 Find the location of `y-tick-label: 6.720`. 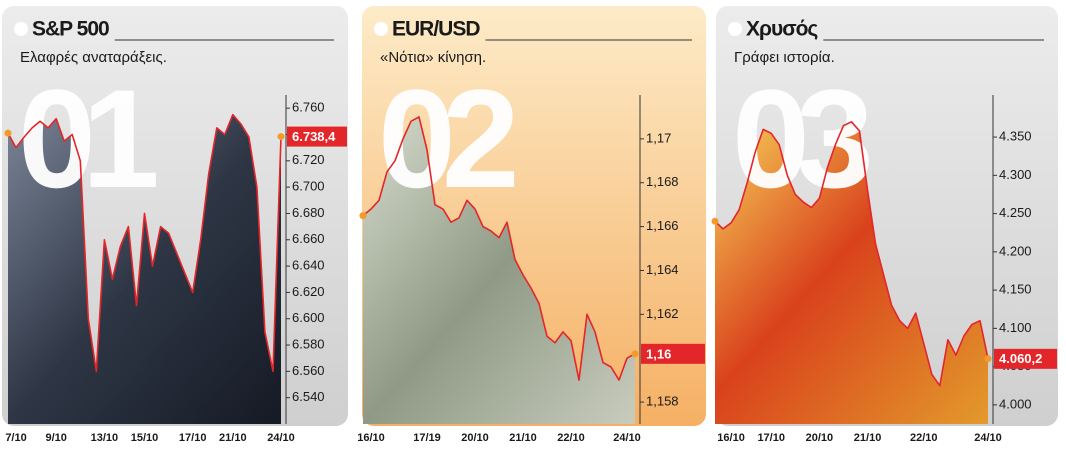

y-tick-label: 6.720 is located at coordinates (308, 159).